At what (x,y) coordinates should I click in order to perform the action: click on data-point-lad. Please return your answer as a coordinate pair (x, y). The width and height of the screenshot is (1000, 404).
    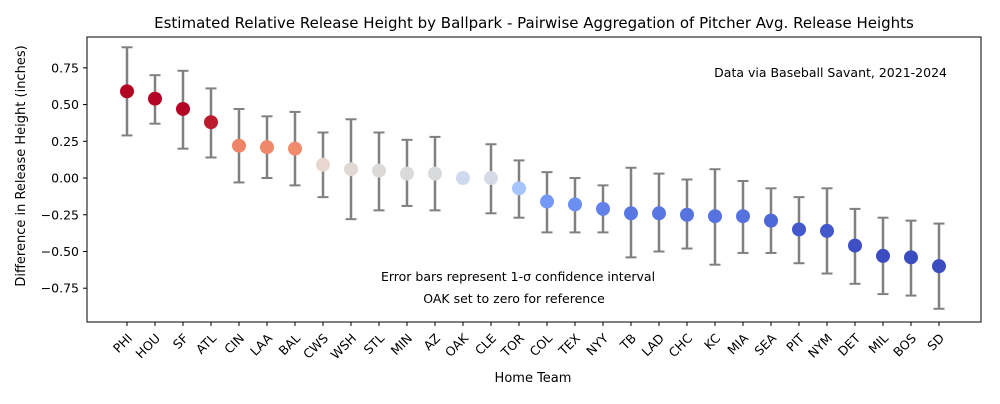
    Looking at the image, I should click on (659, 213).